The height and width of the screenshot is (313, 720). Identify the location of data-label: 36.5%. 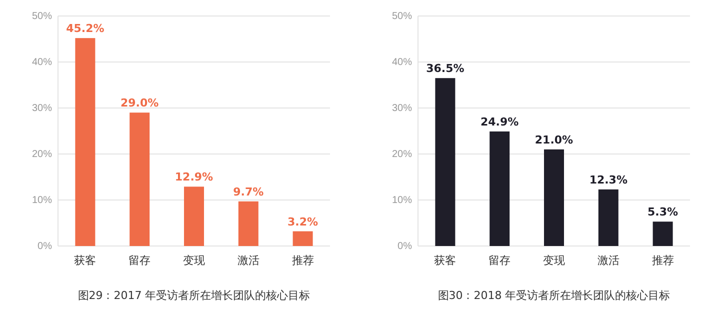
(445, 69).